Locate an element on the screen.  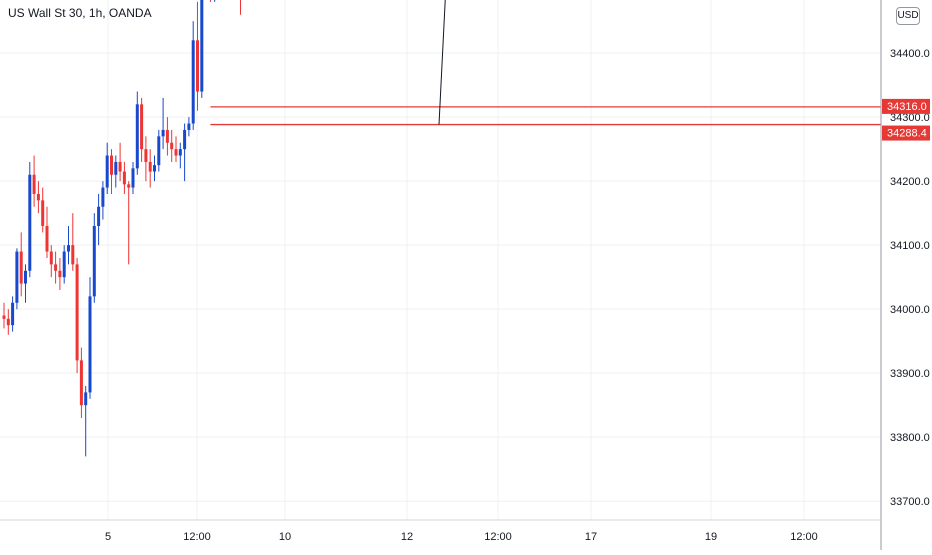
price-tick-label: 34300.0 is located at coordinates (910, 118).